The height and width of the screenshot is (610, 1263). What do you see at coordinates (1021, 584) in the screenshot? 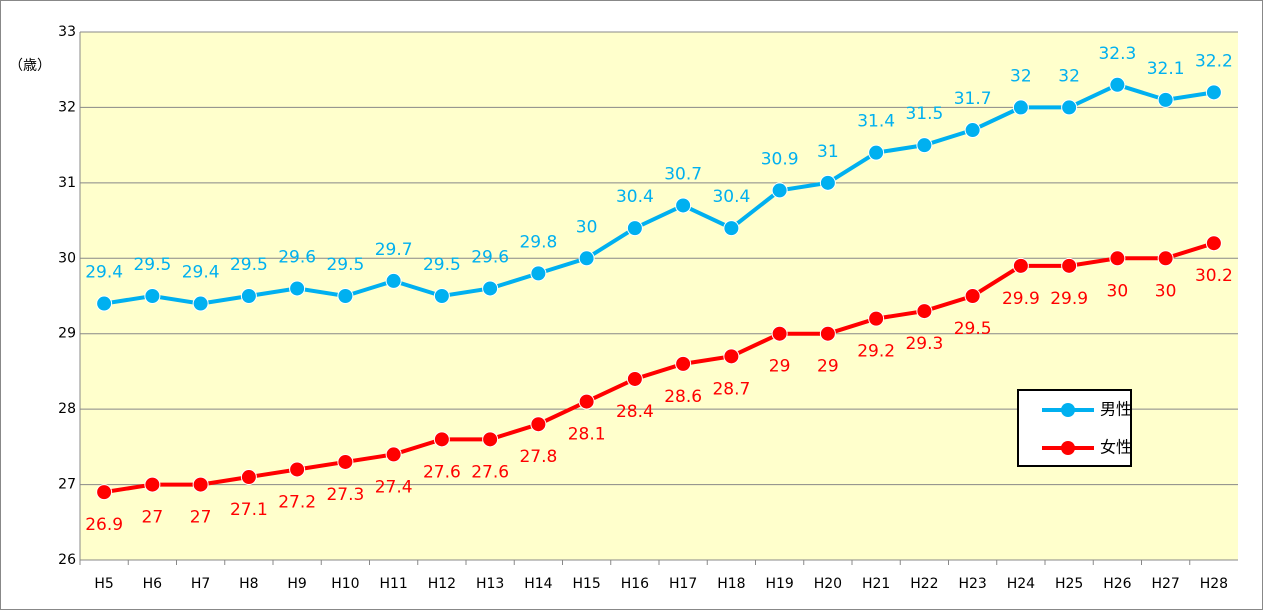
I see `x-tick-label: H24` at bounding box center [1021, 584].